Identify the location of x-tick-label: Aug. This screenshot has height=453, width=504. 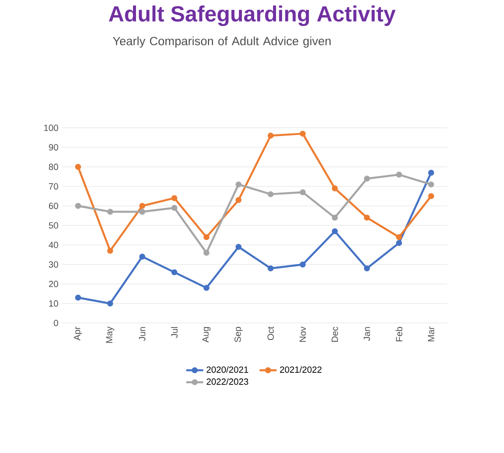
(206, 334).